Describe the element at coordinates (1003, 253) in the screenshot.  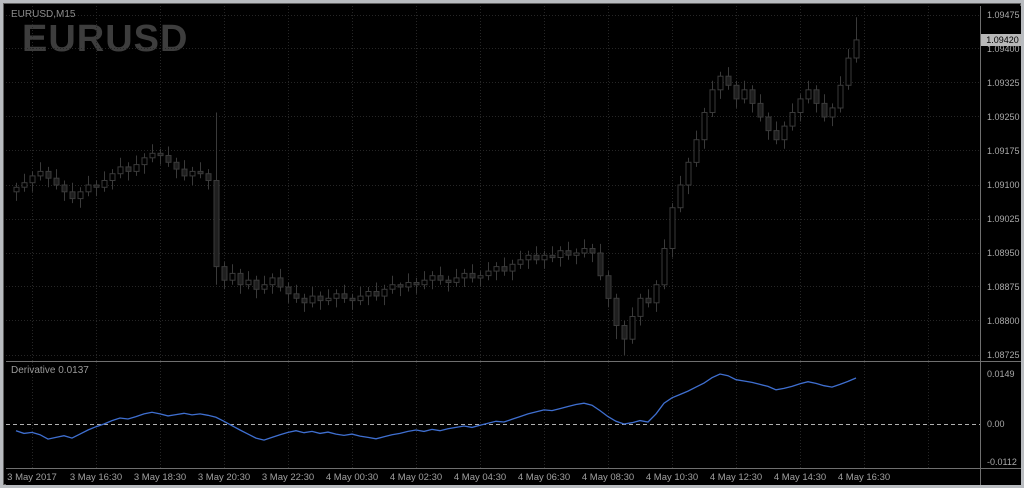
I see `price-tick-label: 1.08950` at that location.